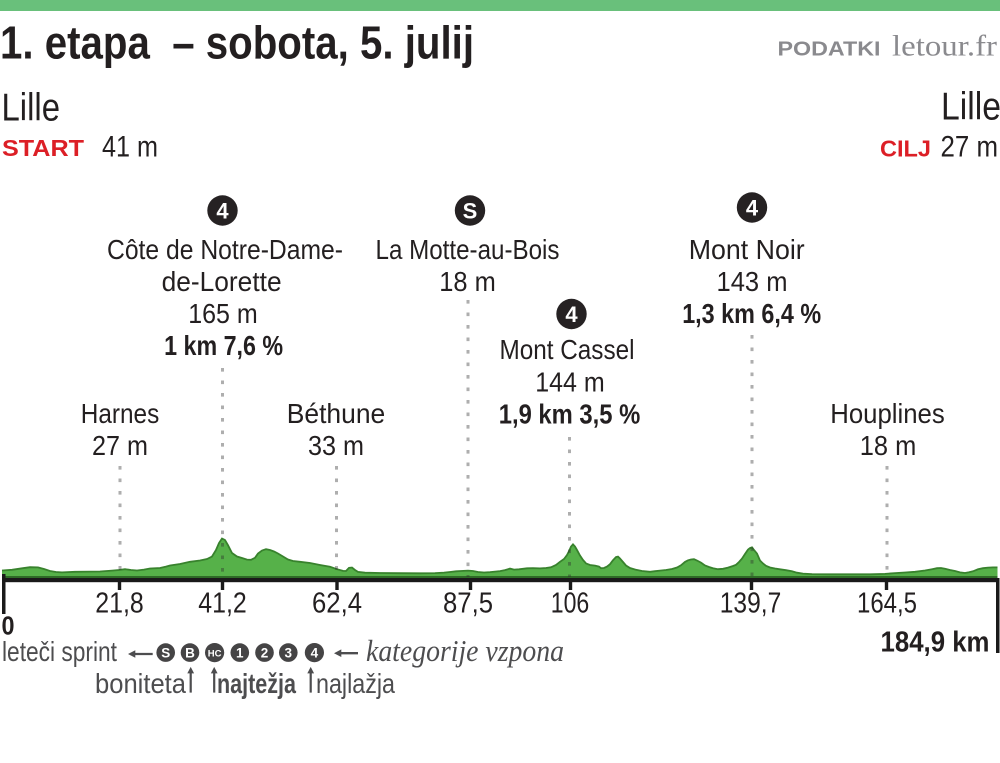 Image resolution: width=1000 pixels, height=763 pixels. Describe the element at coordinates (119, 604) in the screenshot. I see `svg-text: 21,8` at that location.